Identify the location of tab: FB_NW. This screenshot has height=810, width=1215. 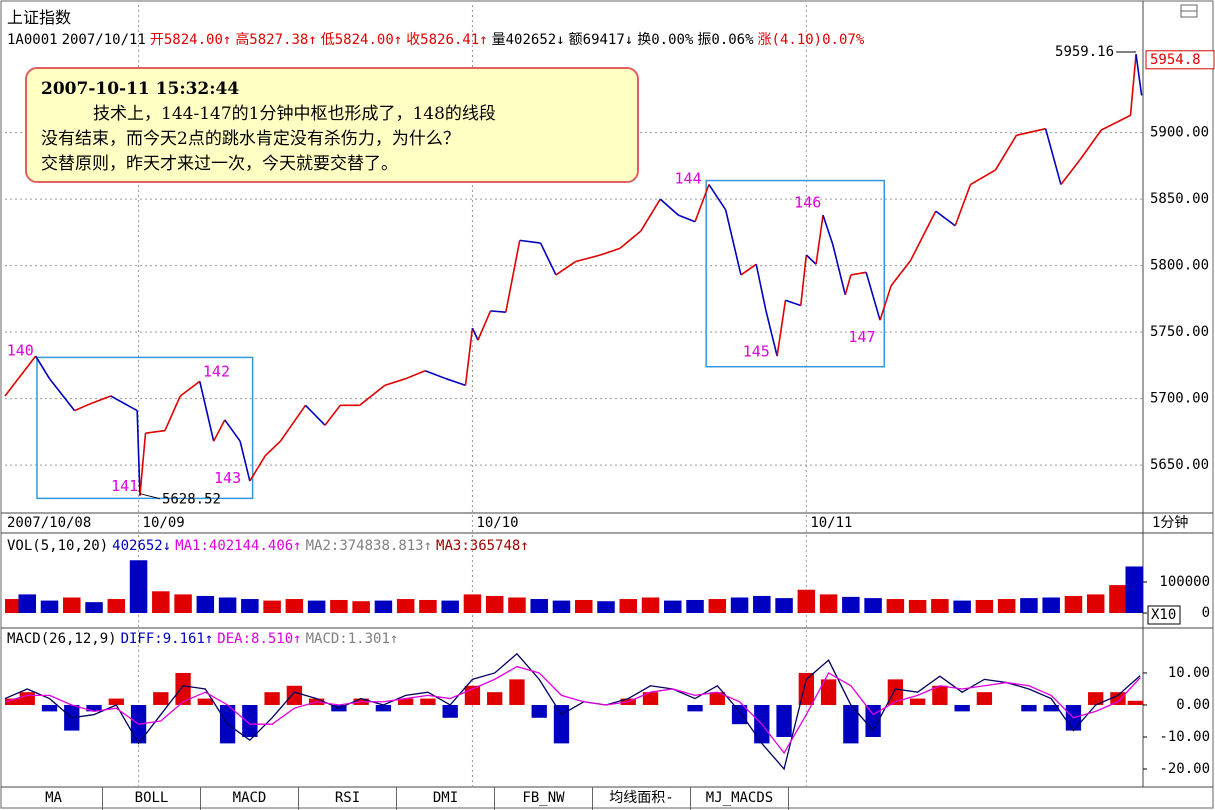
(544, 798).